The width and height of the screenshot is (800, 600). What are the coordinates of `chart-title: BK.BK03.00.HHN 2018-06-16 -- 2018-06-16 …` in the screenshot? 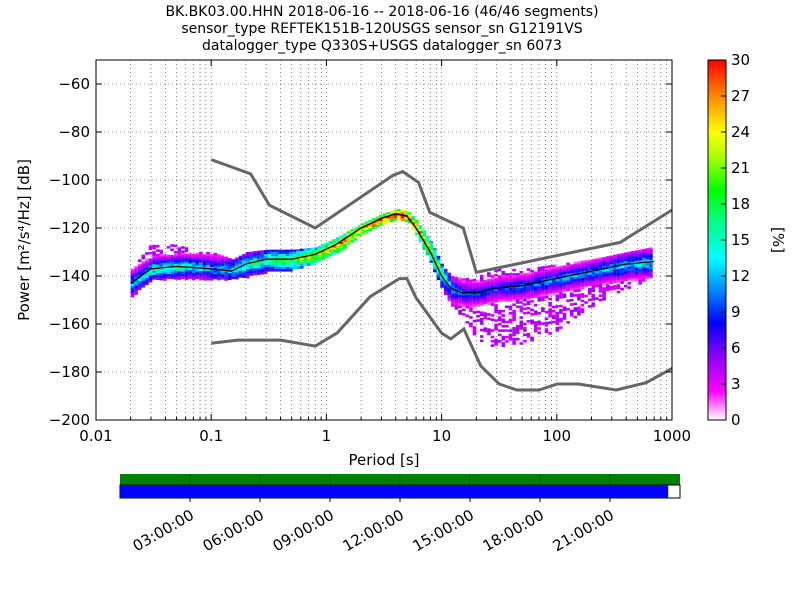 It's located at (381, 29).